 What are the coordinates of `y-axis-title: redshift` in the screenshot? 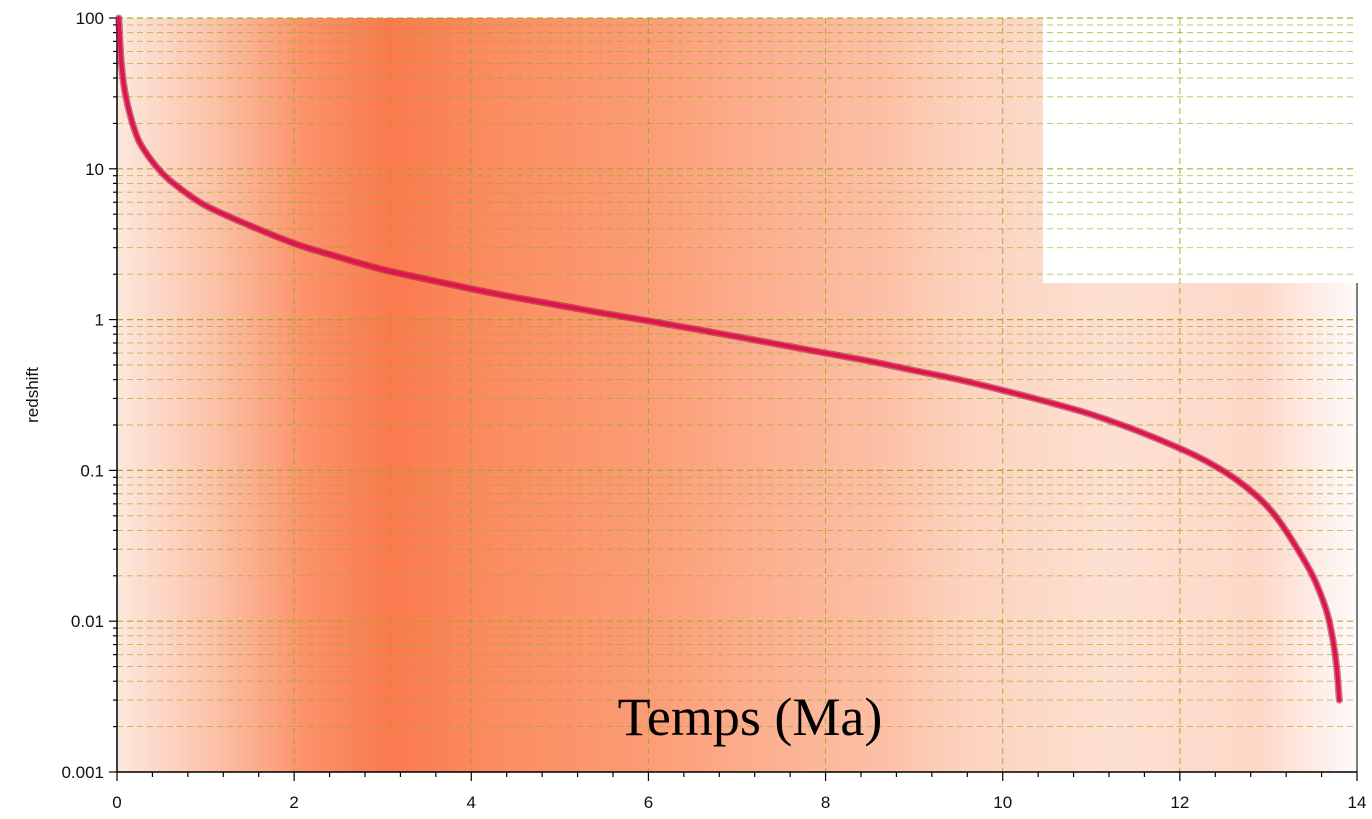 It's located at (32, 395).